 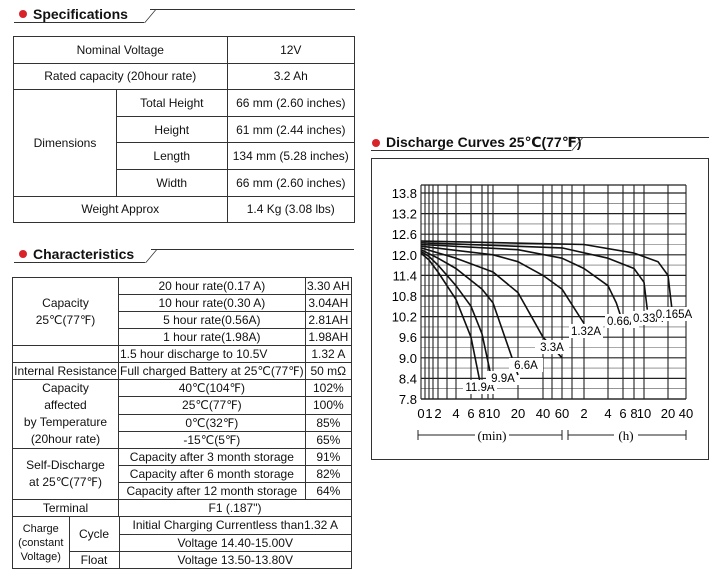 I want to click on table-row: 1.5 hour discharge to 10.5V 1.32 A, so click(x=182, y=354).